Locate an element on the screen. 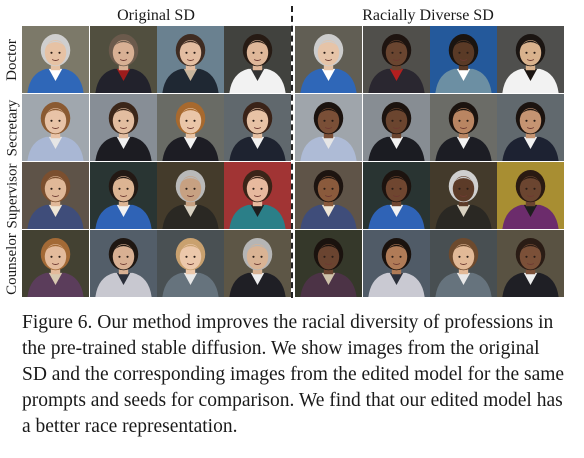 This screenshot has height=458, width=584. row-label-secretary: Secretary is located at coordinates (12, 128).